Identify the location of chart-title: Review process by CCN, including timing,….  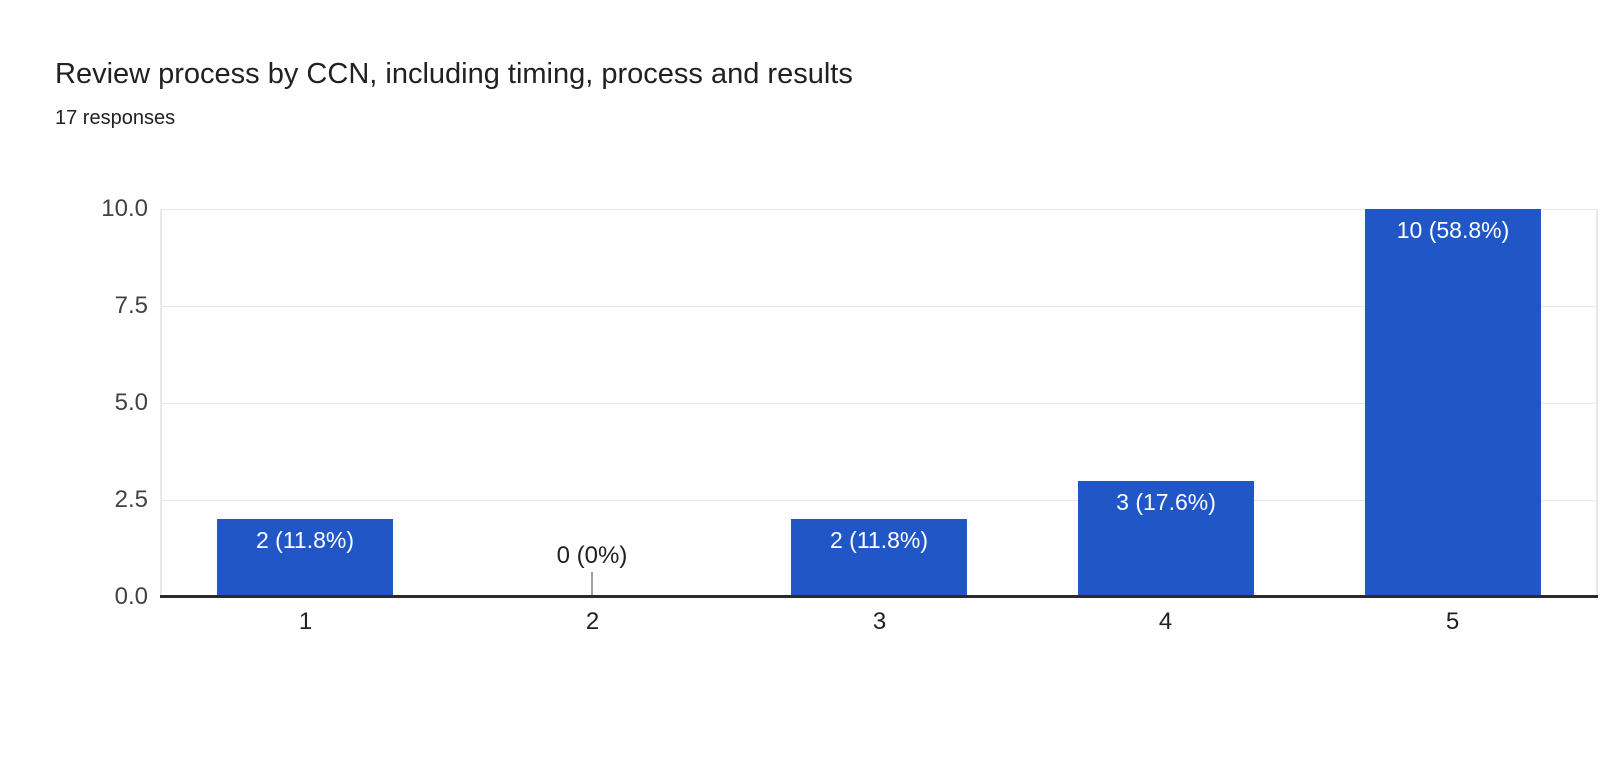
(454, 74).